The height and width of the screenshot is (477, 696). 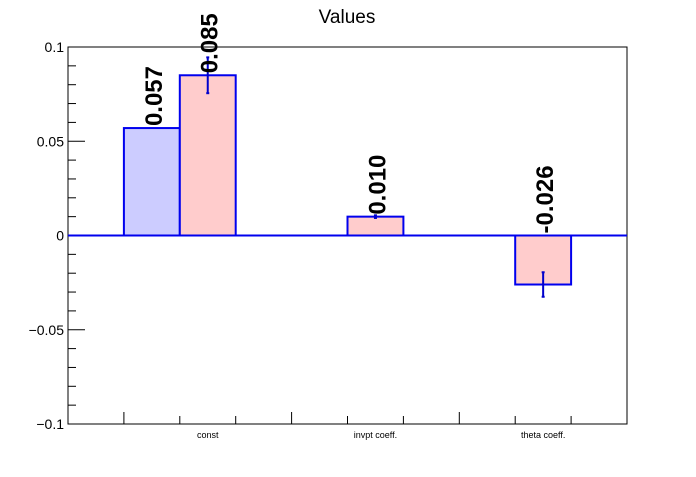 What do you see at coordinates (208, 435) in the screenshot?
I see `category-label: const` at bounding box center [208, 435].